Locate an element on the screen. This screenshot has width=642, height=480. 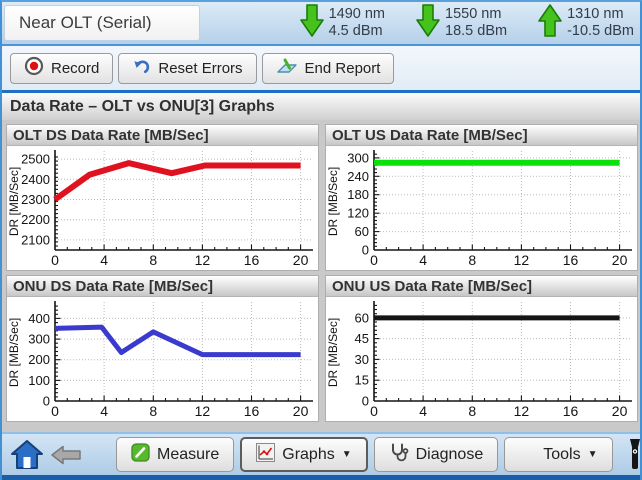
graphs-button: Graphs ▼ is located at coordinates (304, 454).